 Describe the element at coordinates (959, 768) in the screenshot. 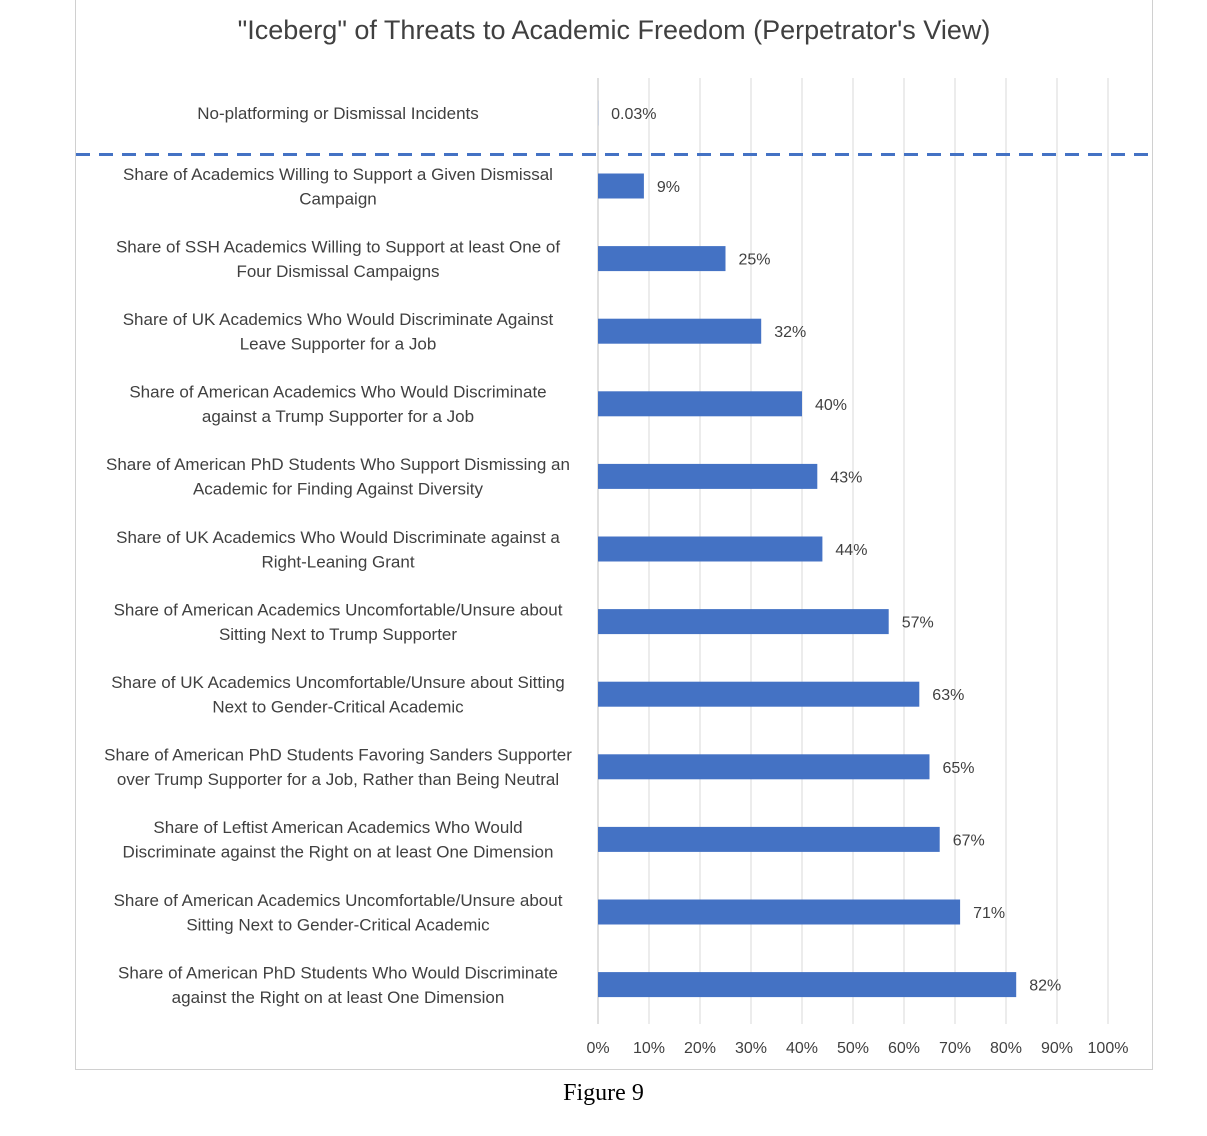

I see `data-label: 65%` at that location.